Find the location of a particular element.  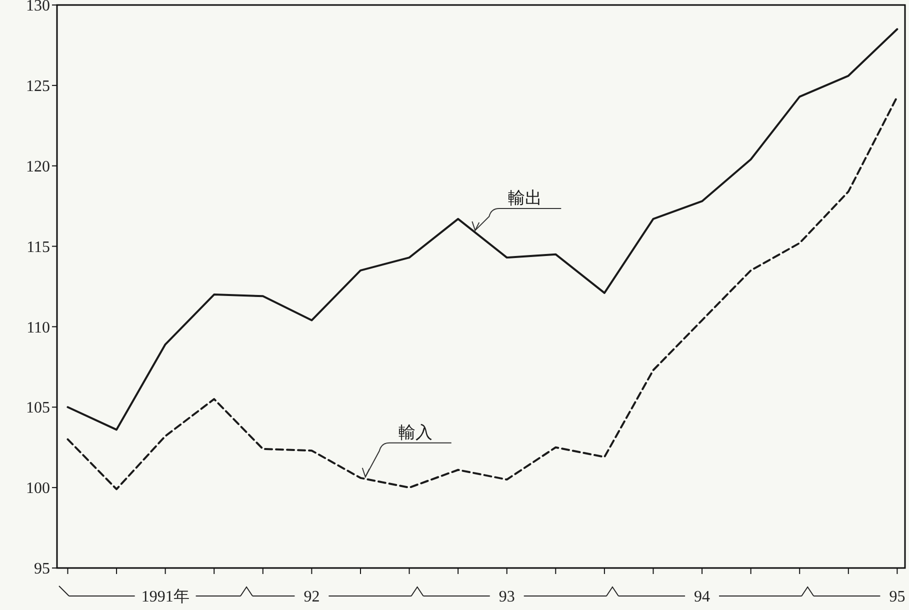

y-tick-label: 110 is located at coordinates (38, 327).